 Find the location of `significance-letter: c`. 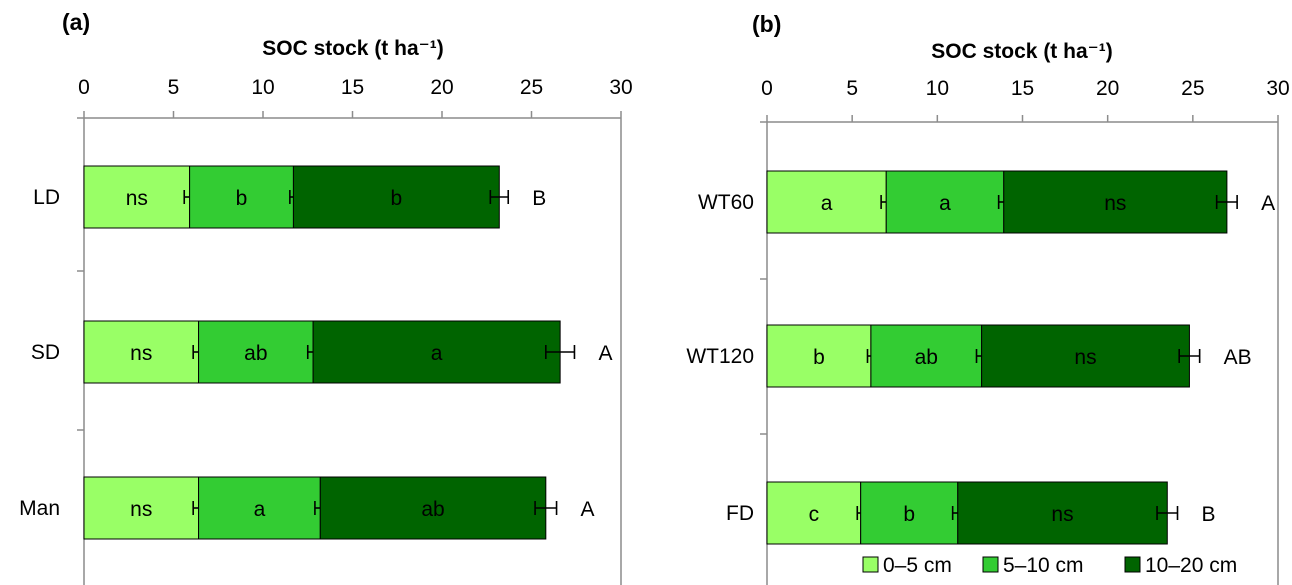

significance-letter: c is located at coordinates (814, 514).